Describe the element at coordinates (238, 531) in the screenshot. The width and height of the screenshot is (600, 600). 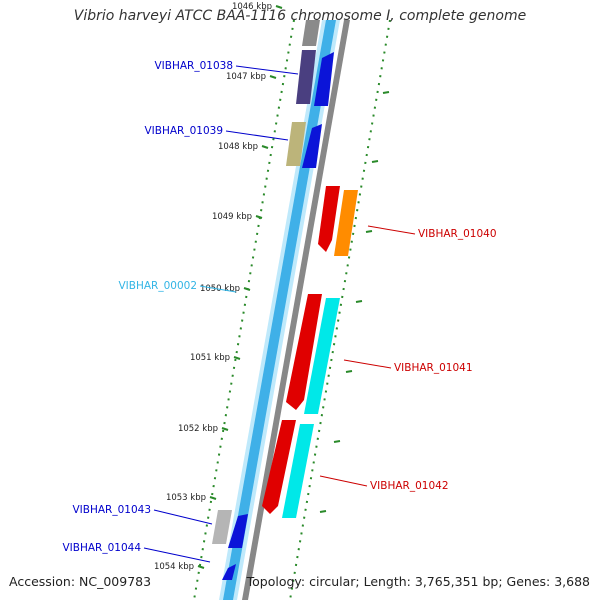
I see `gene-block-01043-arrow` at that location.